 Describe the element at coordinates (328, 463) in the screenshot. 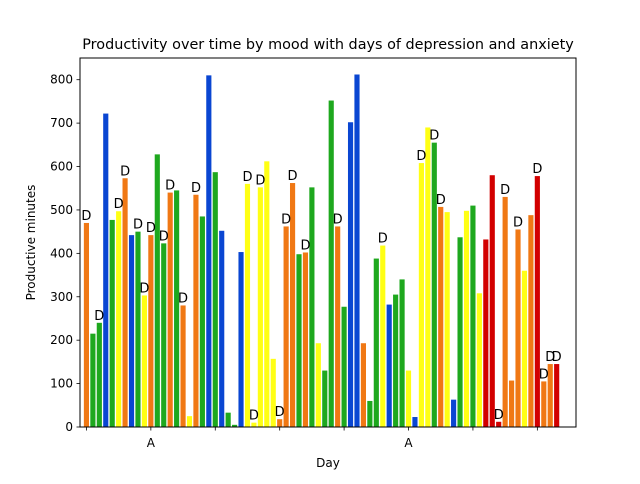

I see `x-axis-label: Day` at that location.